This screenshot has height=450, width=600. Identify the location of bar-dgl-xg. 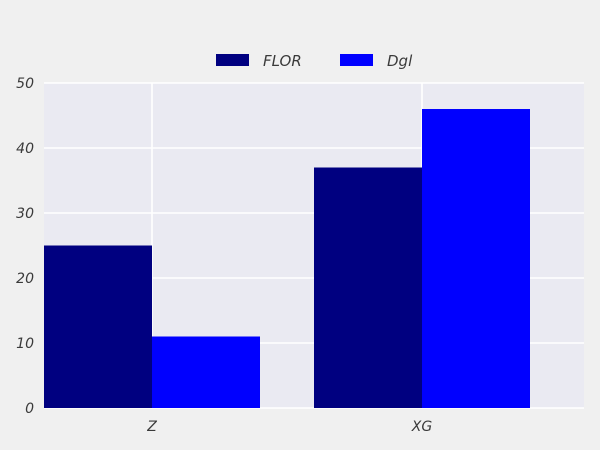
(476, 258).